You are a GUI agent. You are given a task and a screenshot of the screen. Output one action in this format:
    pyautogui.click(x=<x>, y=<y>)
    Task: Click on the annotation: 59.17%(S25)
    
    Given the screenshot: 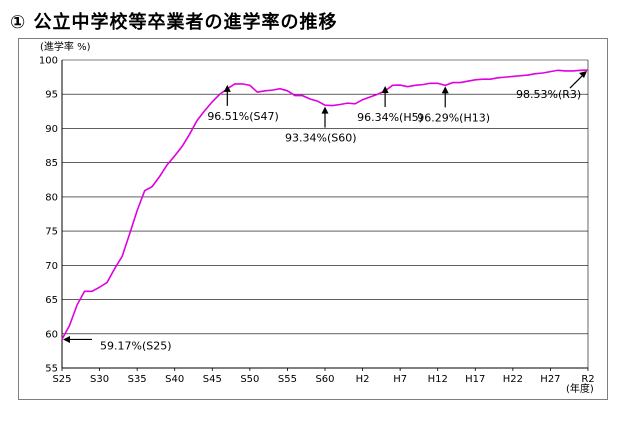 What is the action you would take?
    pyautogui.click(x=117, y=343)
    